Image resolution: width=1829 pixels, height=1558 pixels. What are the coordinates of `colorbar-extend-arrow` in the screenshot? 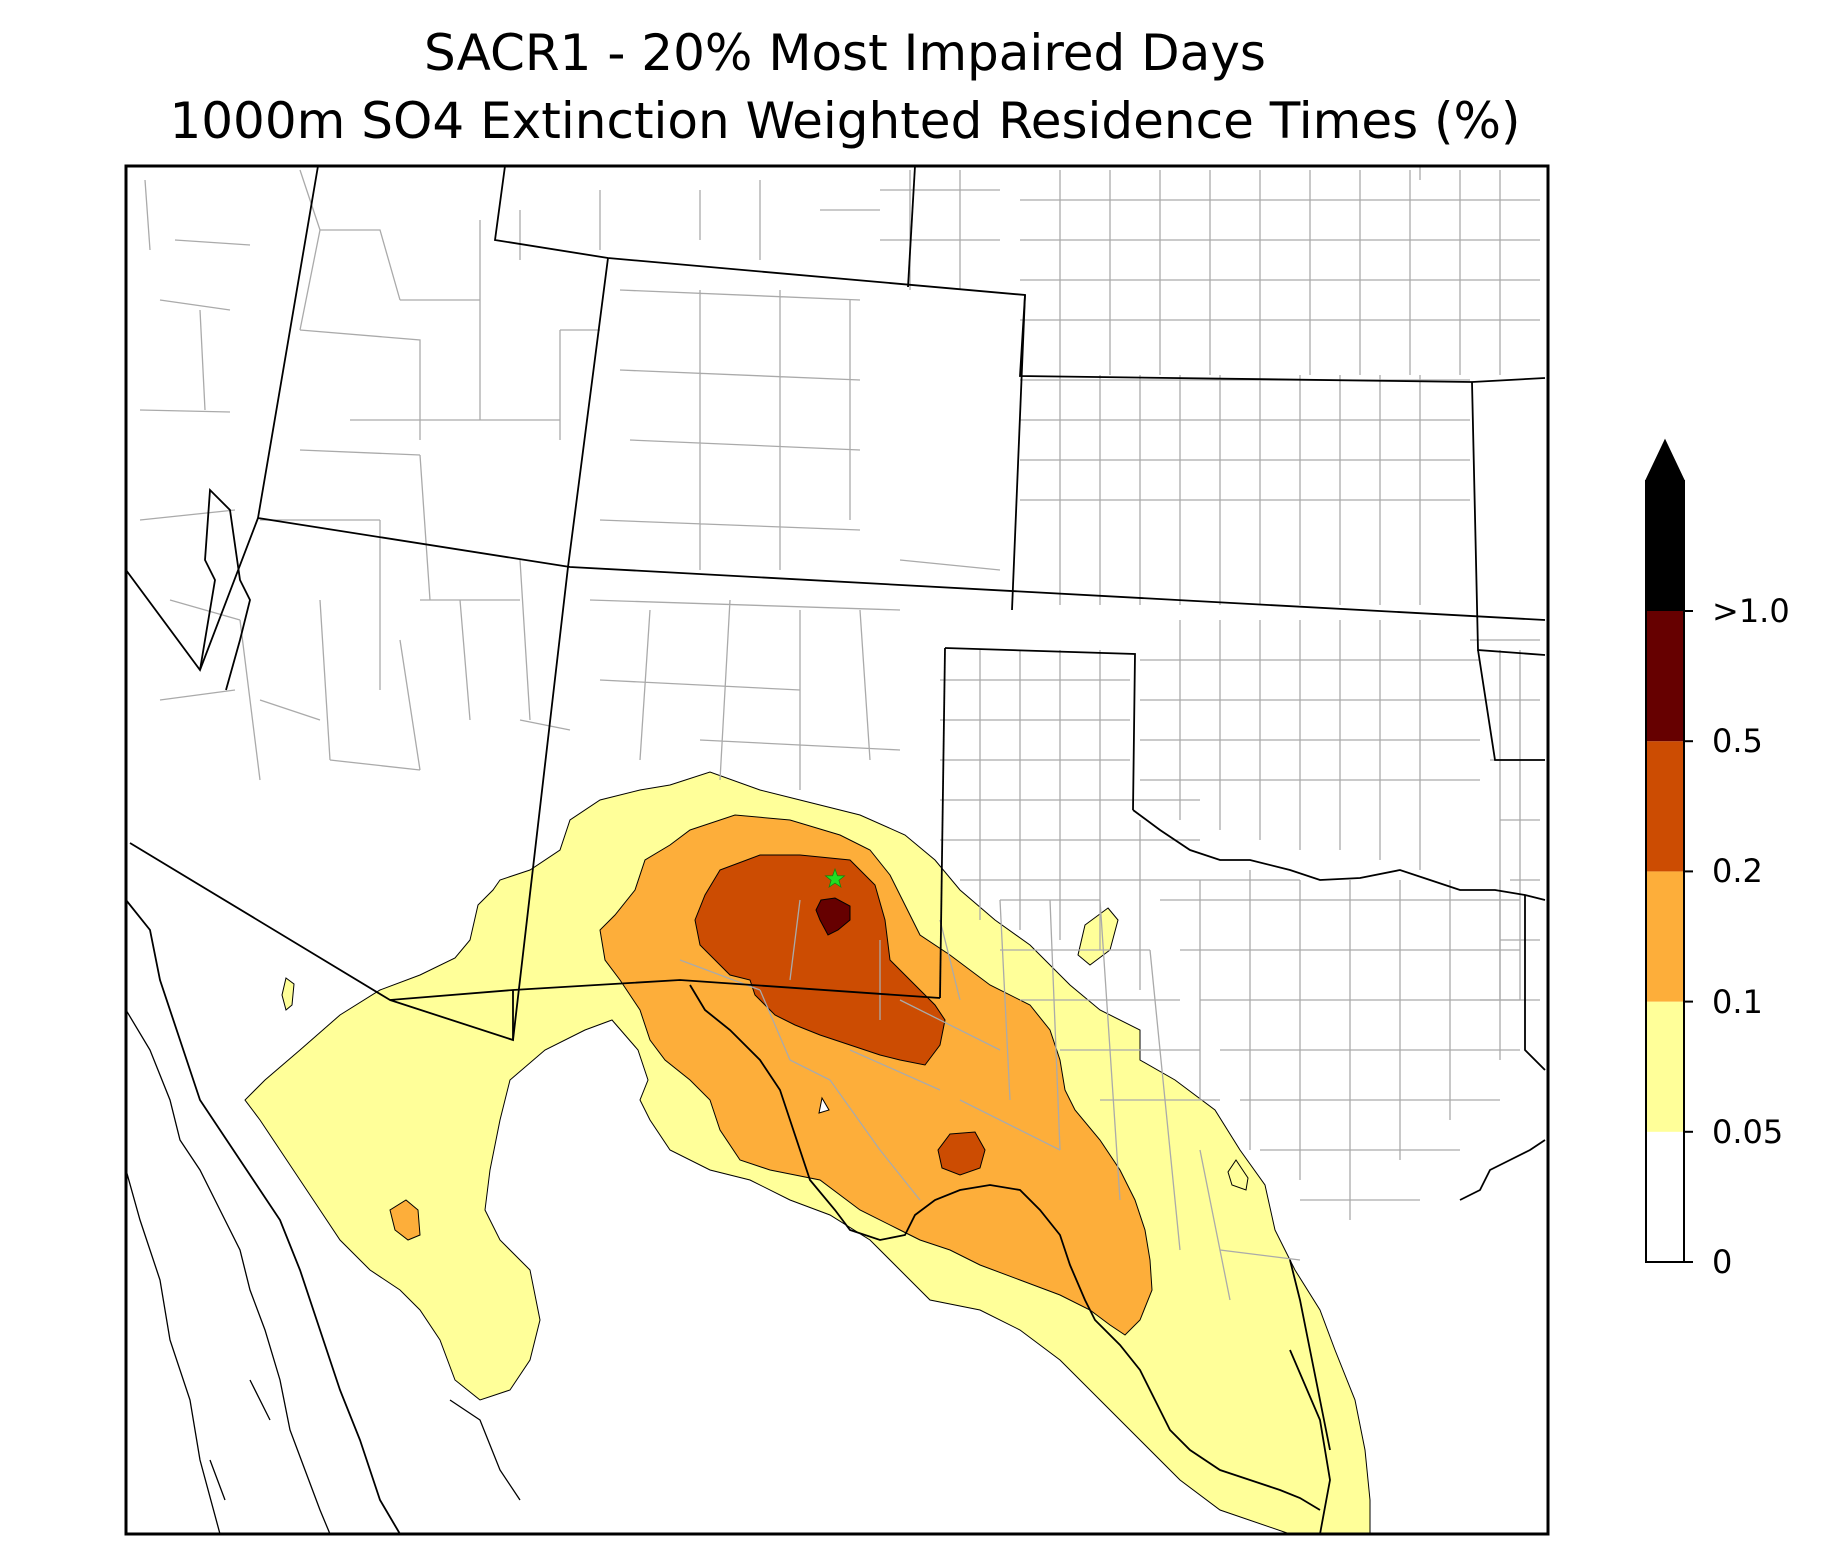 It's located at (1665, 460).